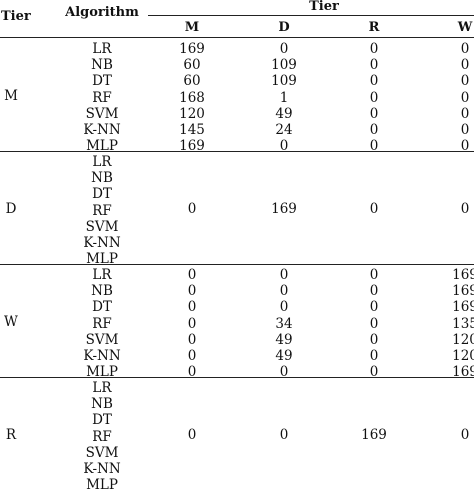 The width and height of the screenshot is (474, 493). I want to click on group-d-rule, so click(237, 264).